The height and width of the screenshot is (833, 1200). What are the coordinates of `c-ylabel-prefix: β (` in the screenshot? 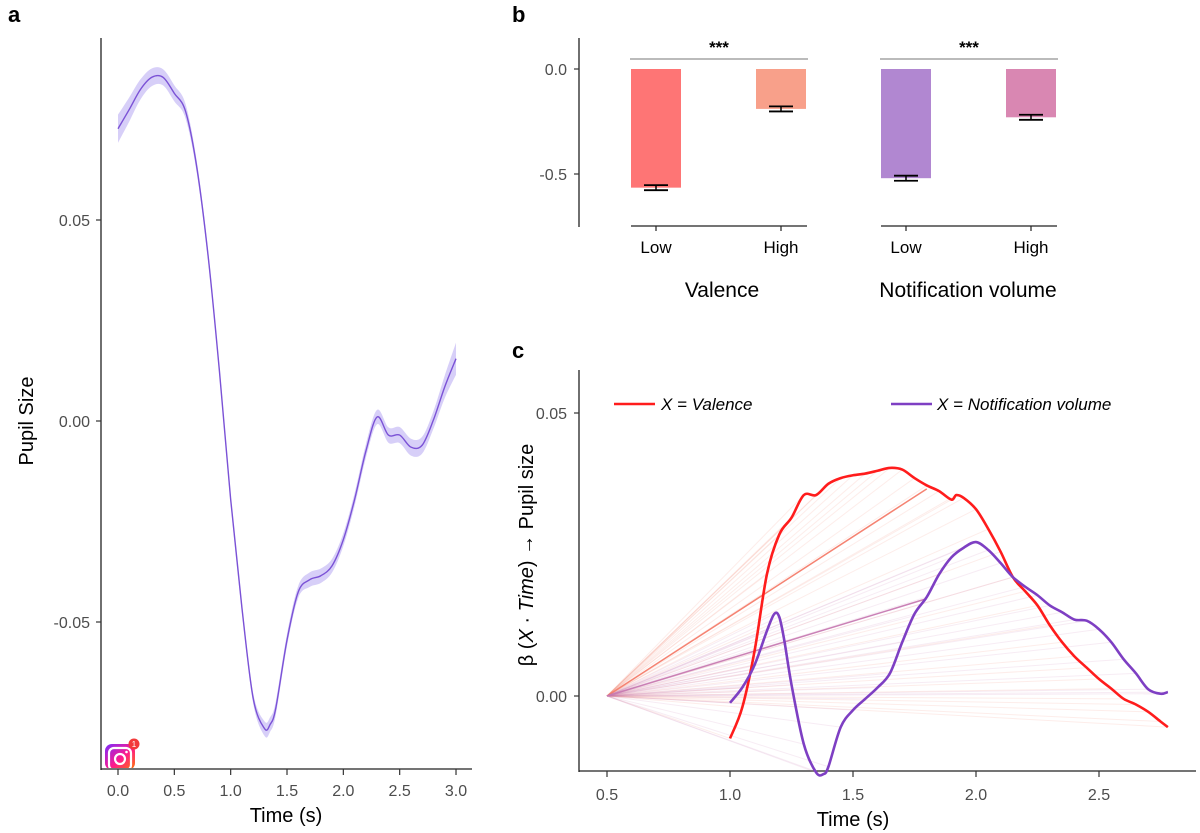 It's located at (527, 654).